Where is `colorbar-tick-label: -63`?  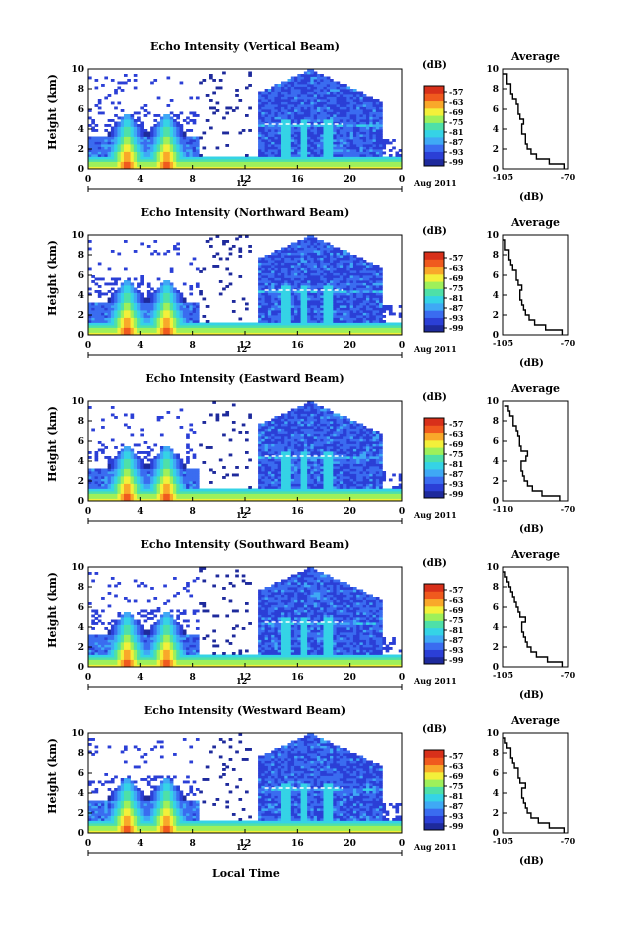
colorbar-tick-label: -63 is located at coordinates (456, 268).